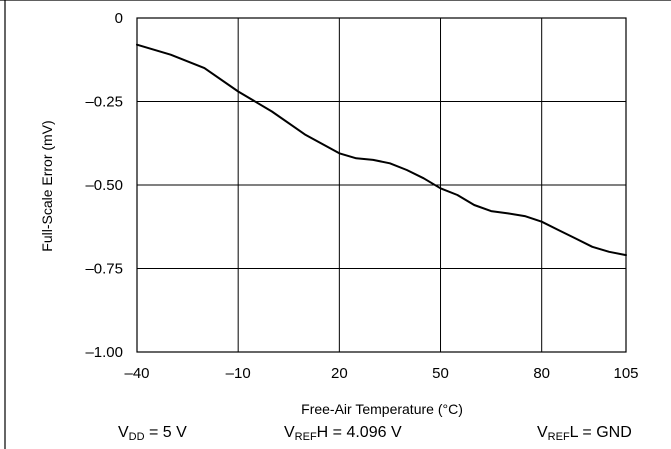  What do you see at coordinates (584, 433) in the screenshot?
I see `vrefl-condition: VREFL = GND` at bounding box center [584, 433].